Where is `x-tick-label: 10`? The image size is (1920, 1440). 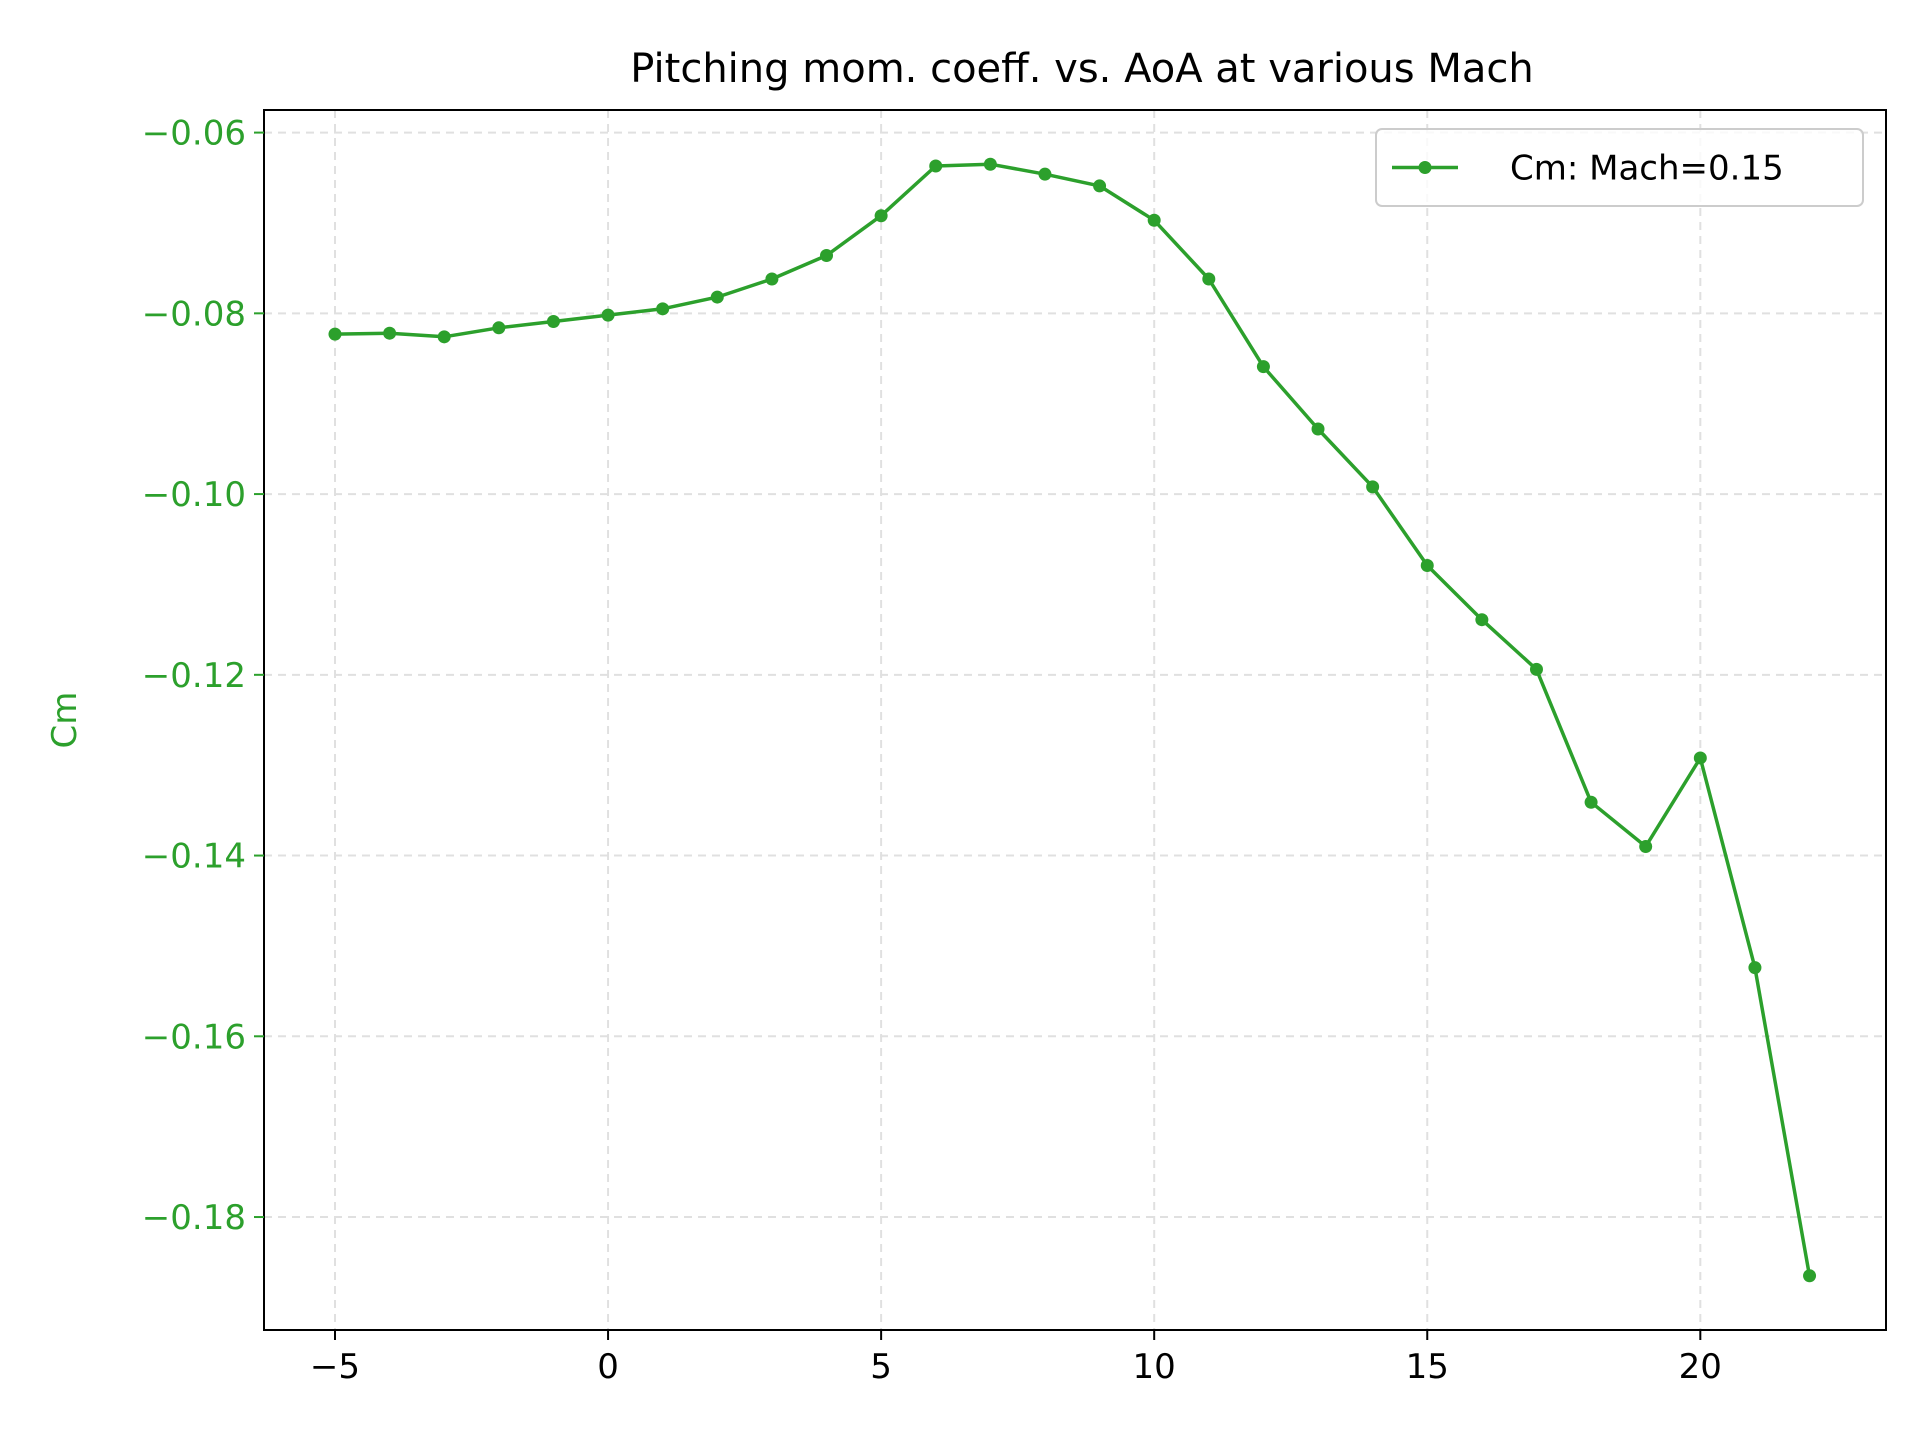
x-tick-label: 10 is located at coordinates (1154, 1367).